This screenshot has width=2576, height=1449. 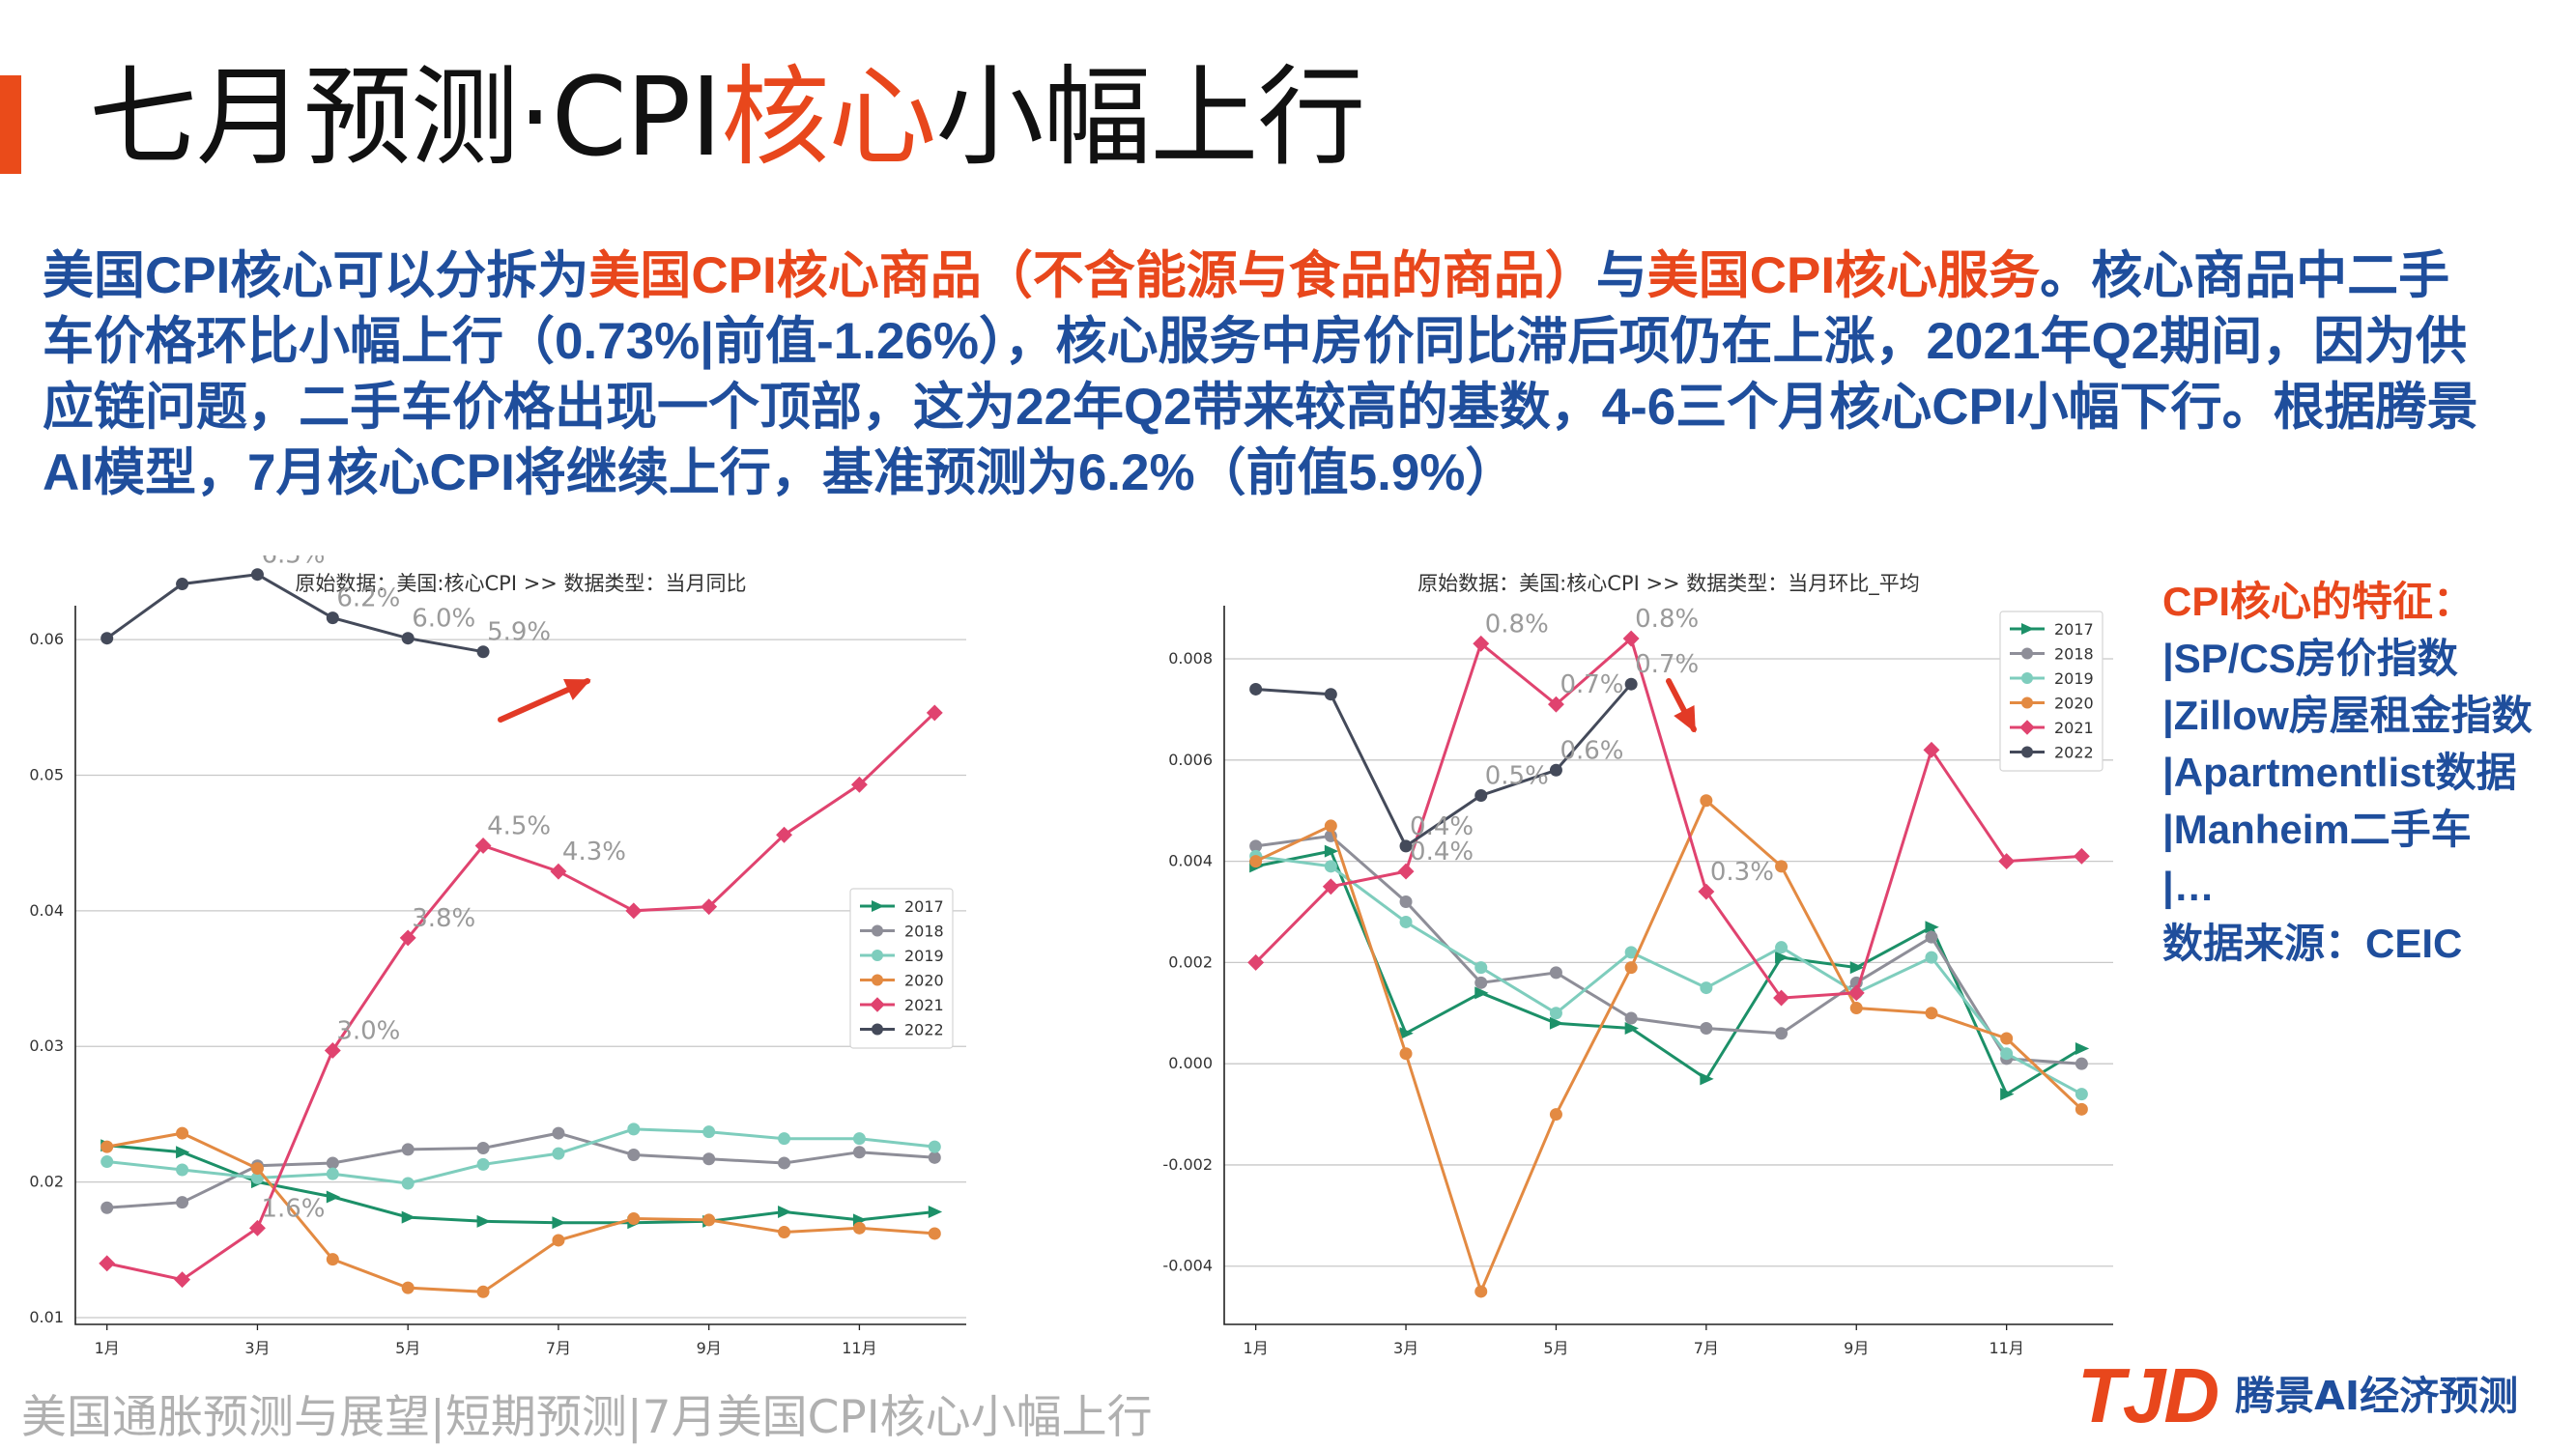 I want to click on y-tick-label: 0.002, so click(x=1190, y=961).